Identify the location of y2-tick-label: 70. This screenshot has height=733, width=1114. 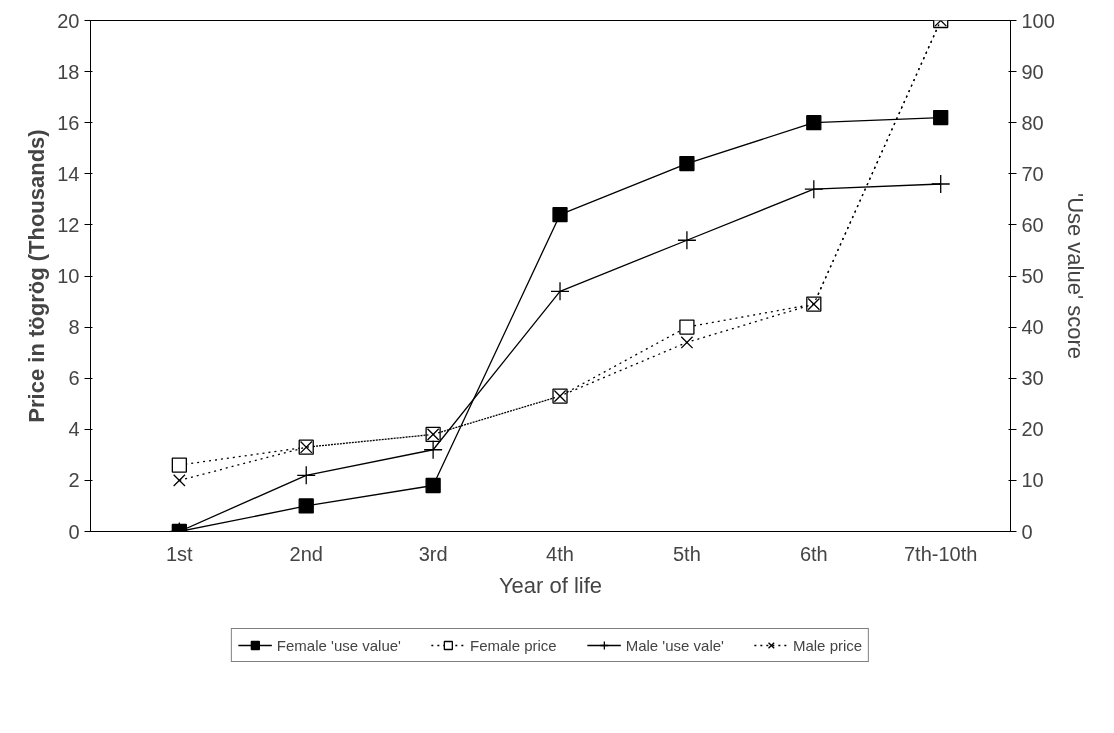
(1032, 173).